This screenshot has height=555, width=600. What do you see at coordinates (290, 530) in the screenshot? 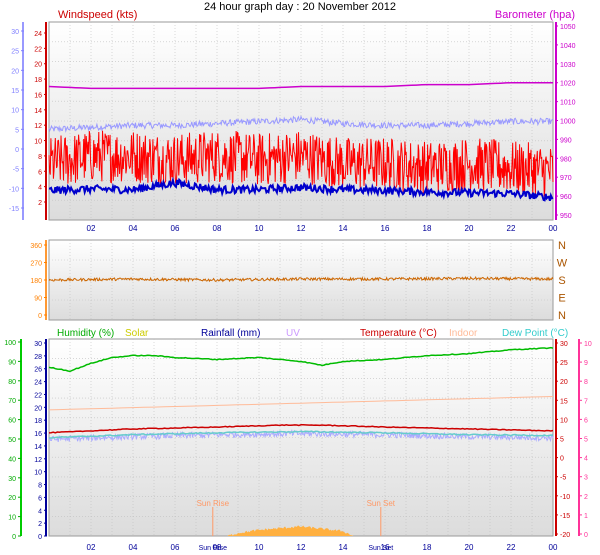
I see `solar-area` at bounding box center [290, 530].